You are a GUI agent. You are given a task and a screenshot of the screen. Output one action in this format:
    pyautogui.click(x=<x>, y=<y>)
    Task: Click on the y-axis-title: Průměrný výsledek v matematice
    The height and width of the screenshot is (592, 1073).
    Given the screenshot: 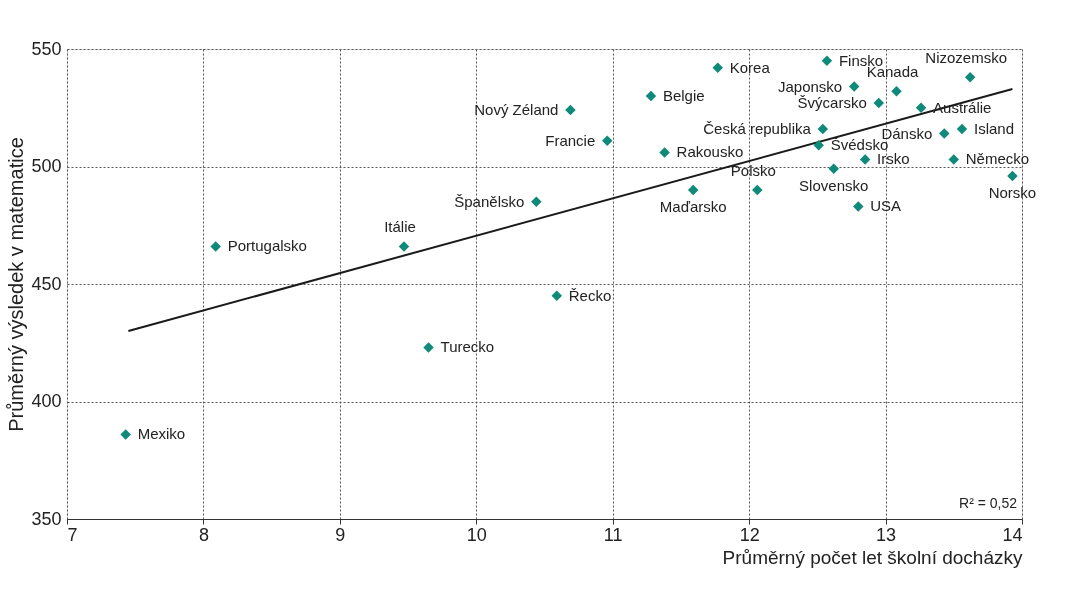 What is the action you would take?
    pyautogui.click(x=16, y=284)
    